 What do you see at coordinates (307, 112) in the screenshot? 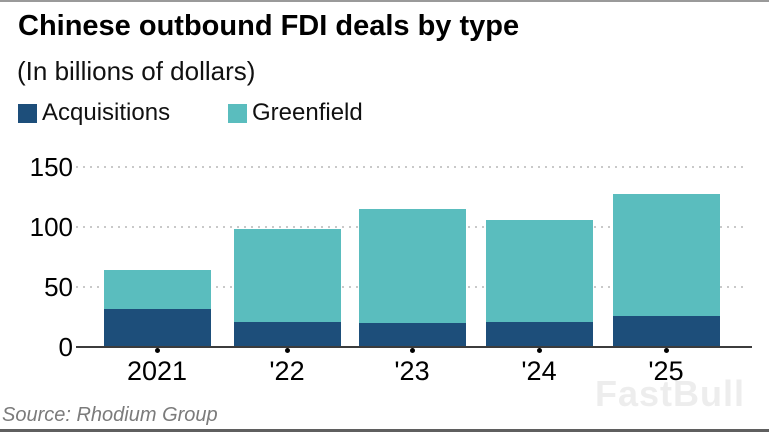
I see `legend-label-greenfield: Greenfield` at bounding box center [307, 112].